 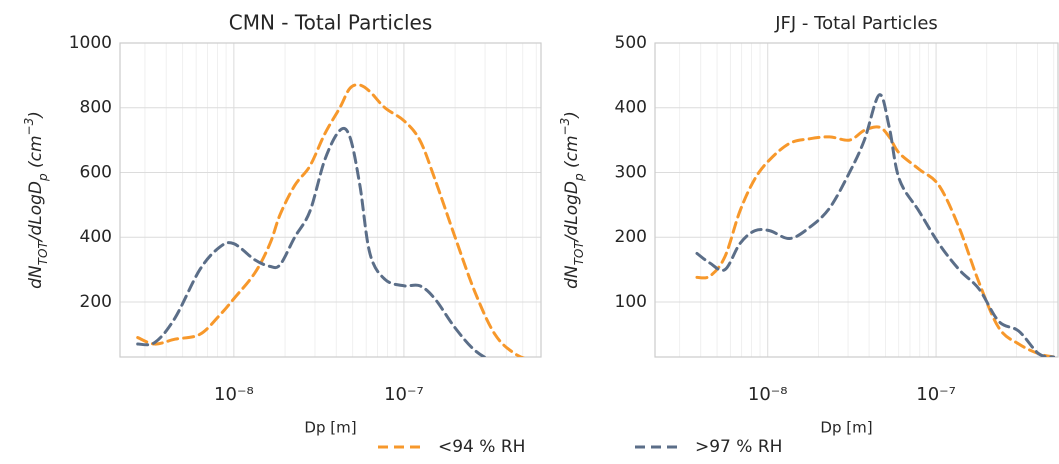 I want to click on legend-label: >97 % RH, so click(x=738, y=447).